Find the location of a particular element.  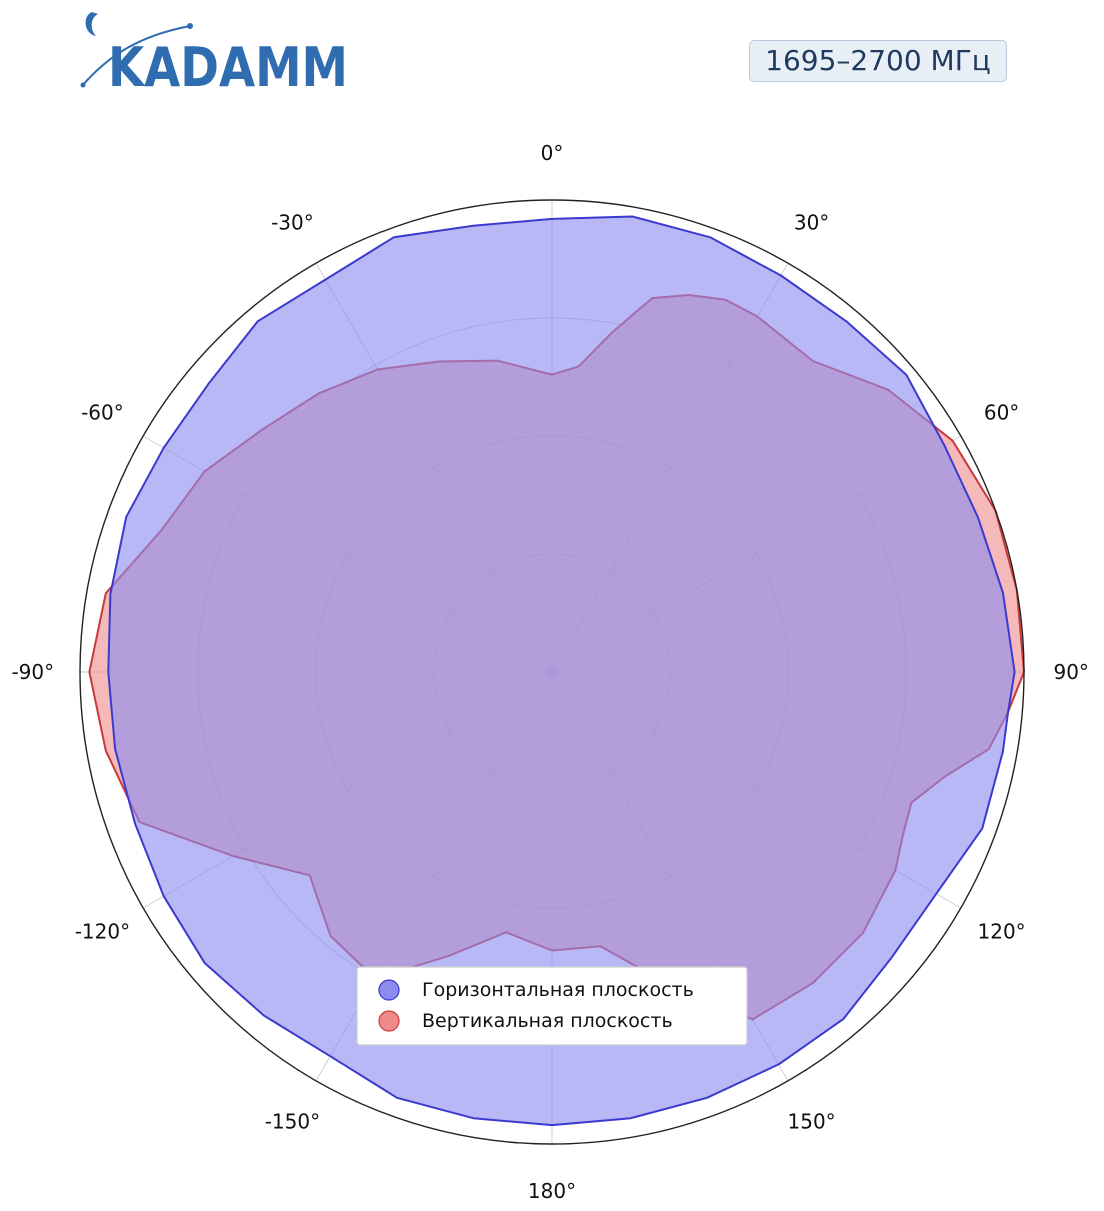

angle-tick-label-0: 0° is located at coordinates (552, 153).